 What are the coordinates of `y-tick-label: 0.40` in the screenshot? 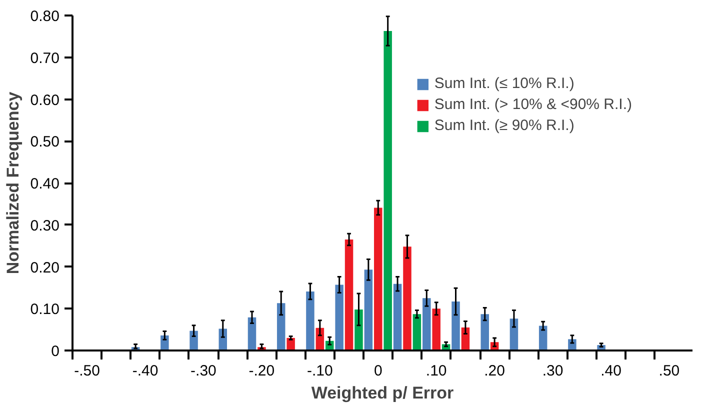 It's located at (45, 184).